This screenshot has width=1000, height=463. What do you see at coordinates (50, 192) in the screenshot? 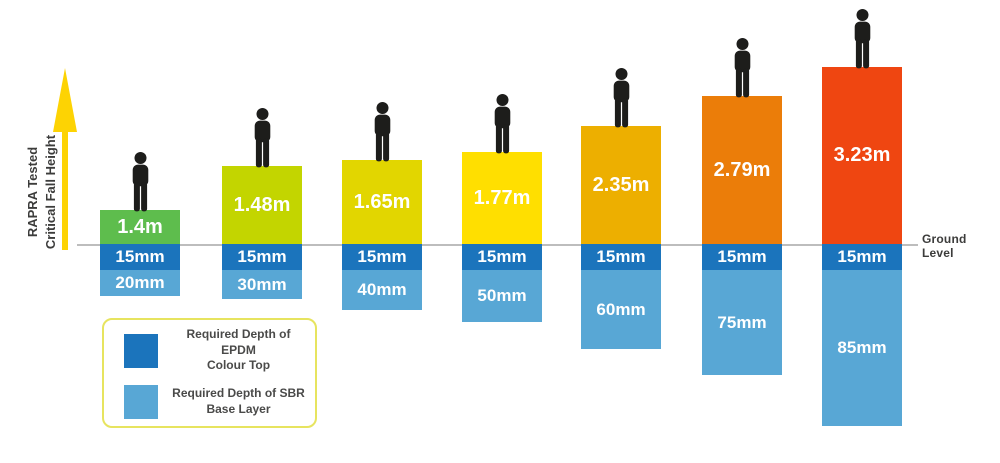
I see `y-axis-label-line2: Critical Fall Height` at bounding box center [50, 192].